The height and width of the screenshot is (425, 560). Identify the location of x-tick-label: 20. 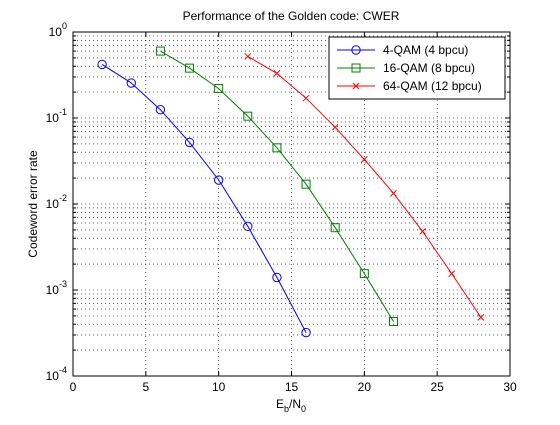
(365, 387).